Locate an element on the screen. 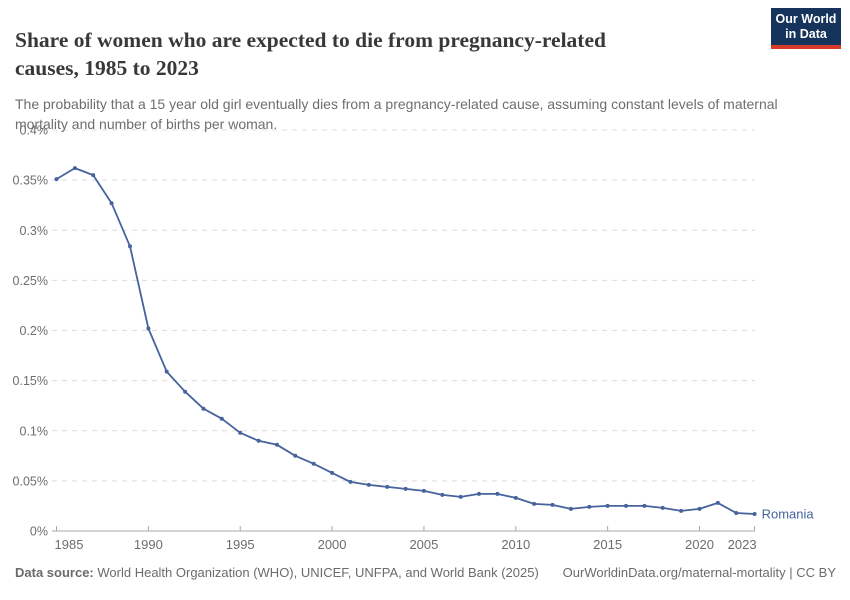  logo-line-2: in Data is located at coordinates (806, 33).